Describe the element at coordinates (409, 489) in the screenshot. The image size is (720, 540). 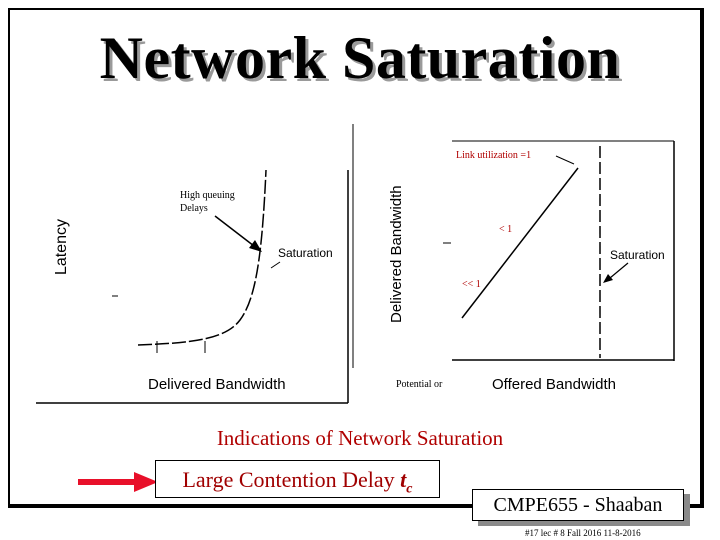
I see `contention-sub: c` at that location.